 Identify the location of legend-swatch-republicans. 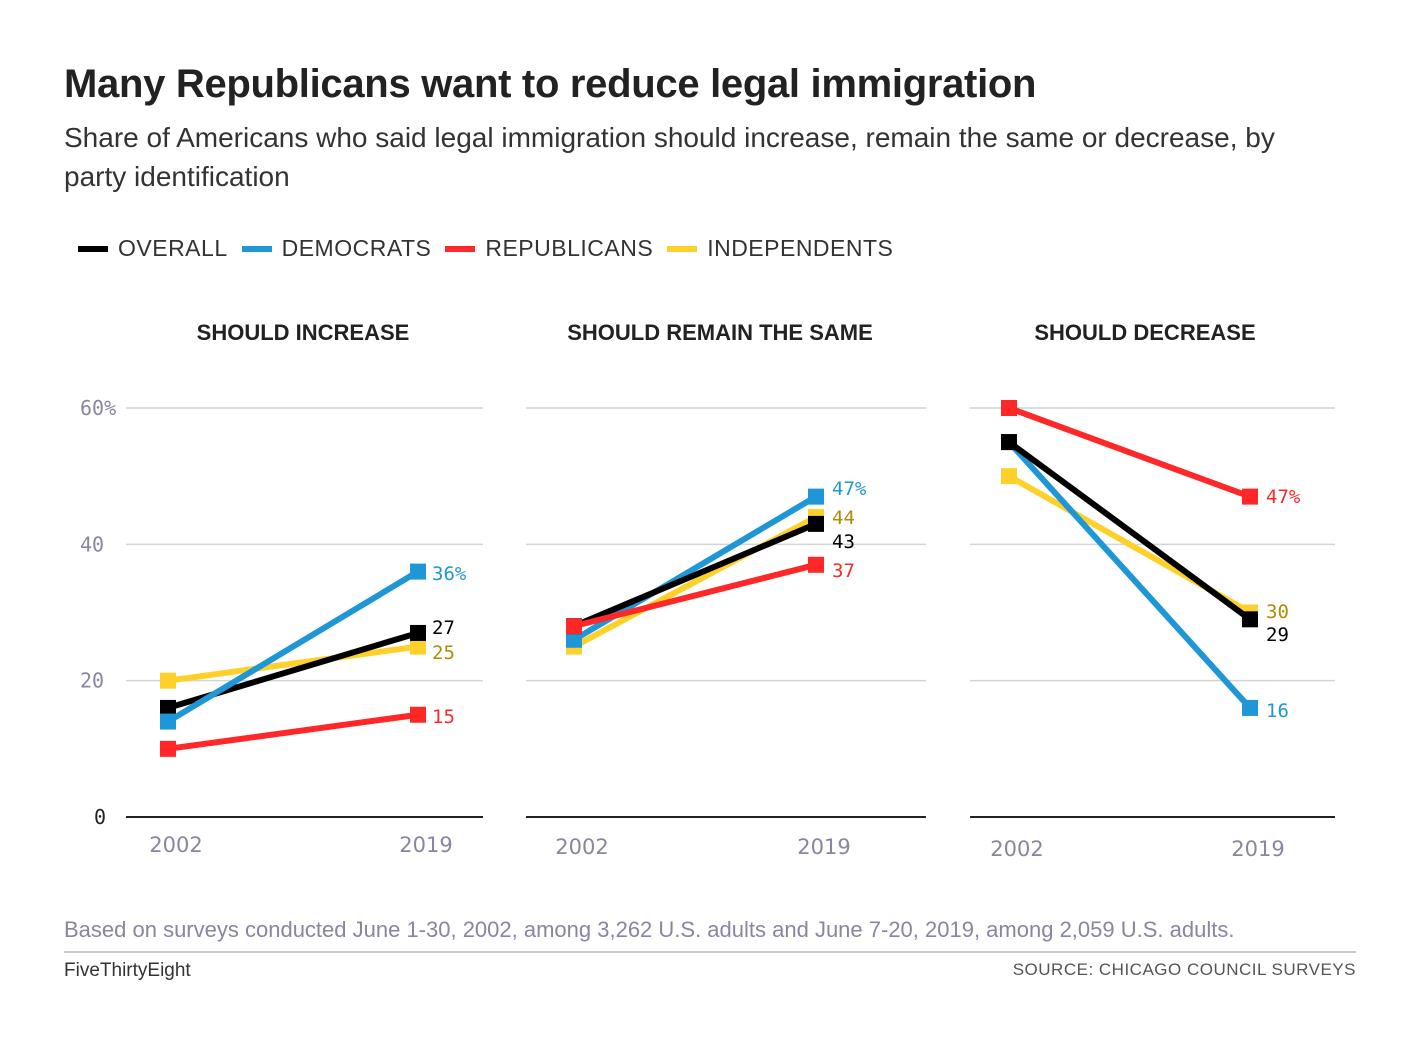
(460, 248).